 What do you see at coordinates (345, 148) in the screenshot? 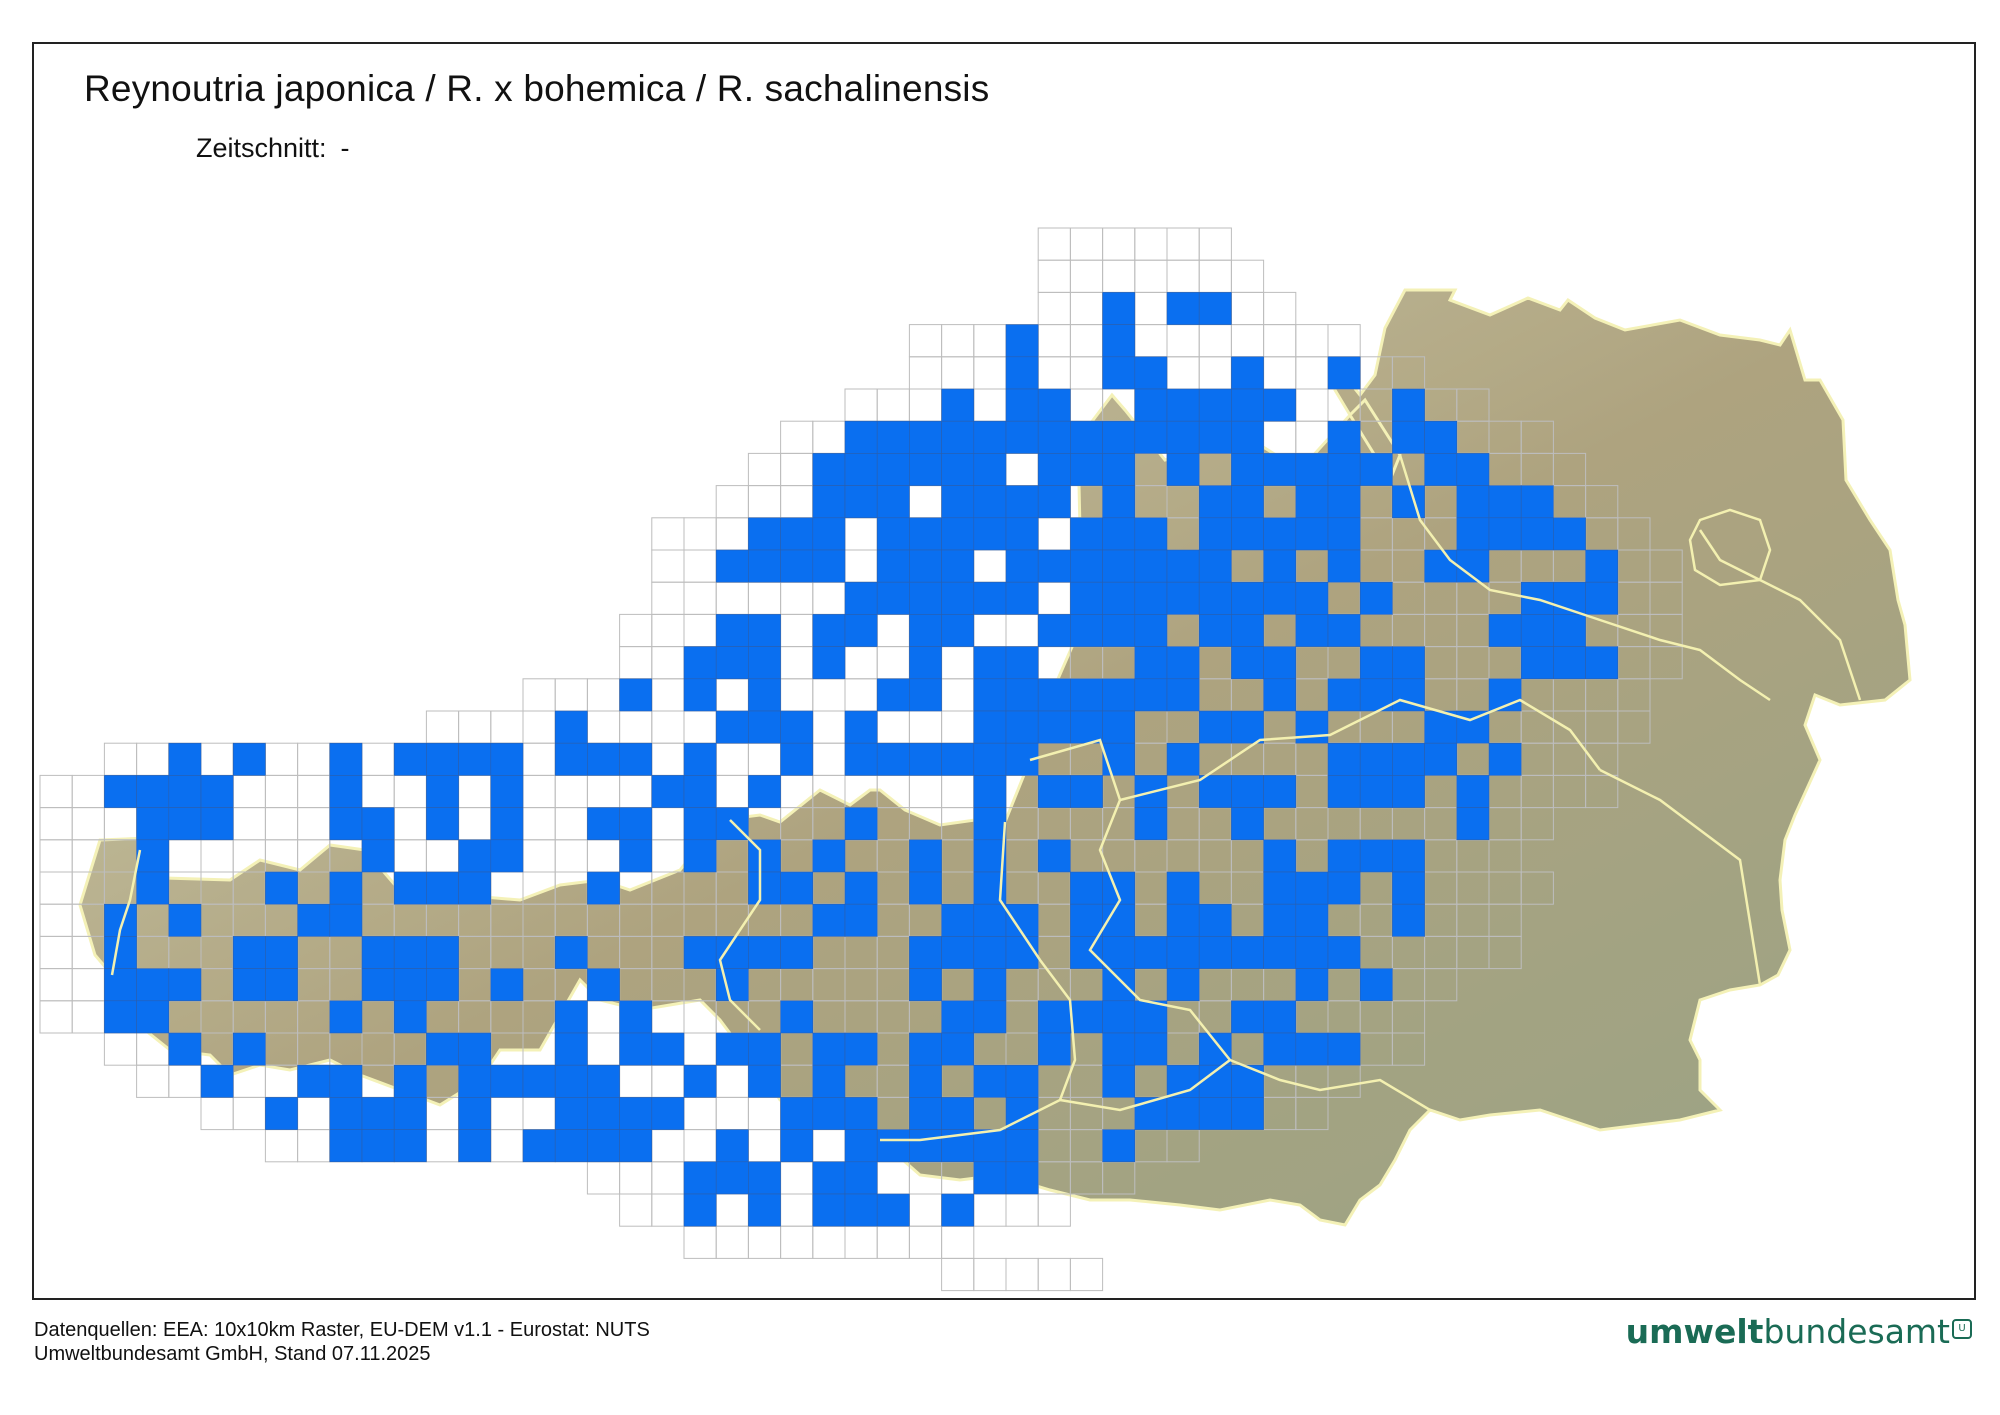
I see `time-slice-value: -` at bounding box center [345, 148].